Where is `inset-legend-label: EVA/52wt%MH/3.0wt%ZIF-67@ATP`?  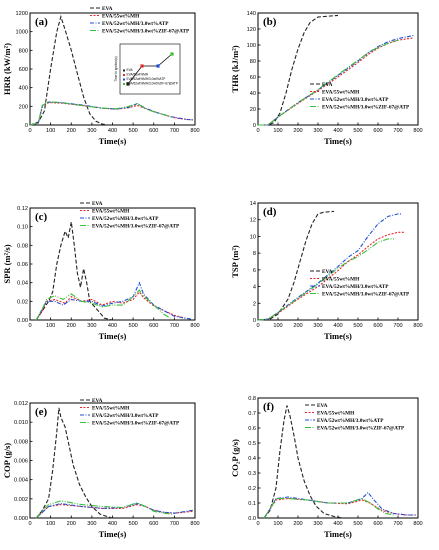 inset-legend-label: EVA/52wt%MH/3.0wt%ZIF-67@ATP is located at coordinates (152, 84).